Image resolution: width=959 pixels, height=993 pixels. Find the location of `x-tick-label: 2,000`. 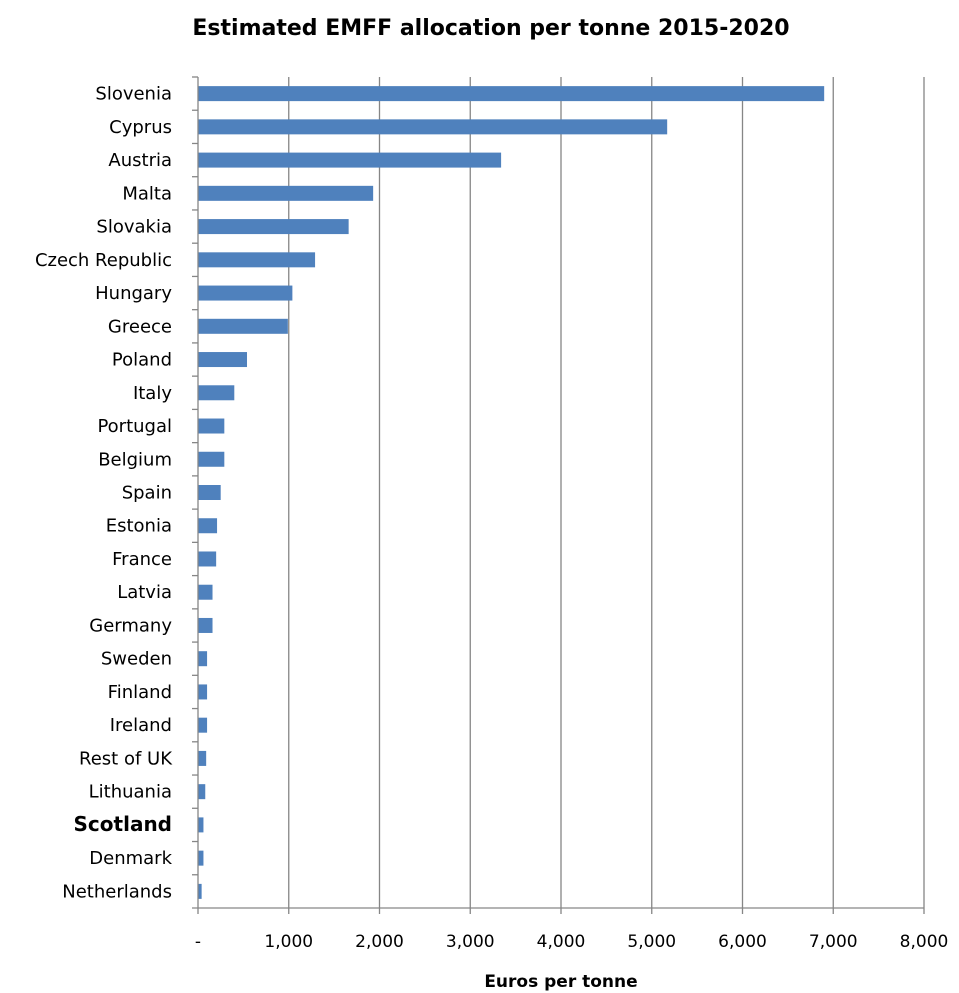

x-tick-label: 2,000 is located at coordinates (379, 942).